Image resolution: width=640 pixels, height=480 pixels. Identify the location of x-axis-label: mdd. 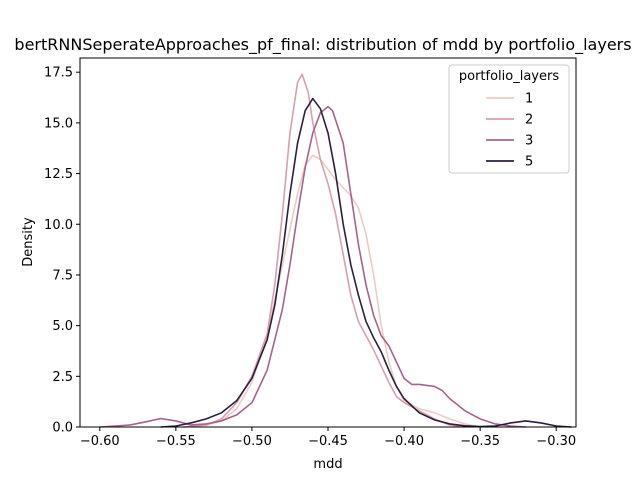
(327, 464).